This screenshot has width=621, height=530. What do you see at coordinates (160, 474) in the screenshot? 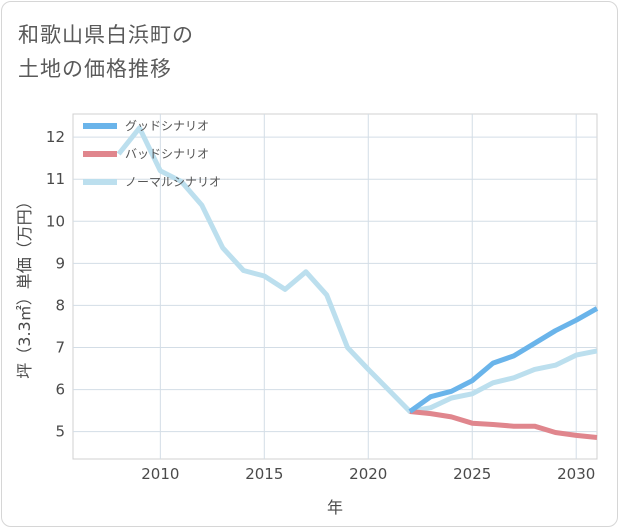
I see `x-tick-label-2010: 2010` at bounding box center [160, 474].